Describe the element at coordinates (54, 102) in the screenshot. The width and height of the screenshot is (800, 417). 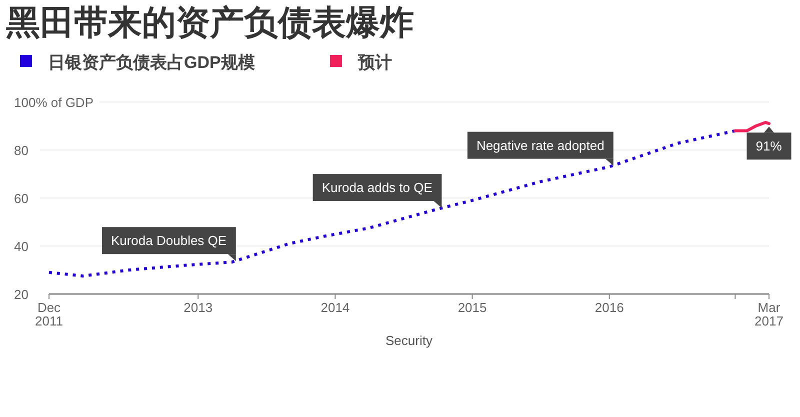
I see `y-tick-label: 100% of GDP` at that location.